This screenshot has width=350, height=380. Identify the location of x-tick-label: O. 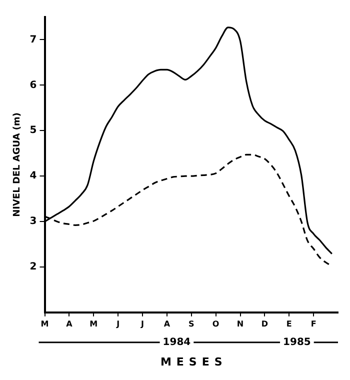
(216, 323).